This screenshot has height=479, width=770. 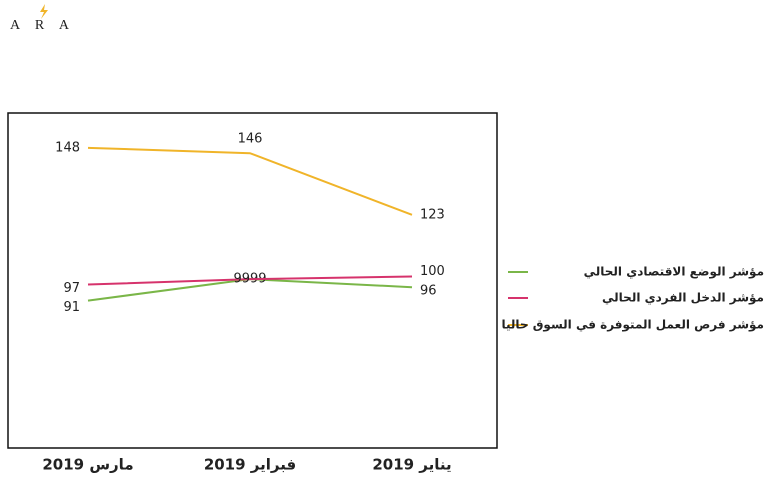 I want to click on legend-label: مؤشر الوضع الاقتصادي الحالي, so click(x=674, y=272).